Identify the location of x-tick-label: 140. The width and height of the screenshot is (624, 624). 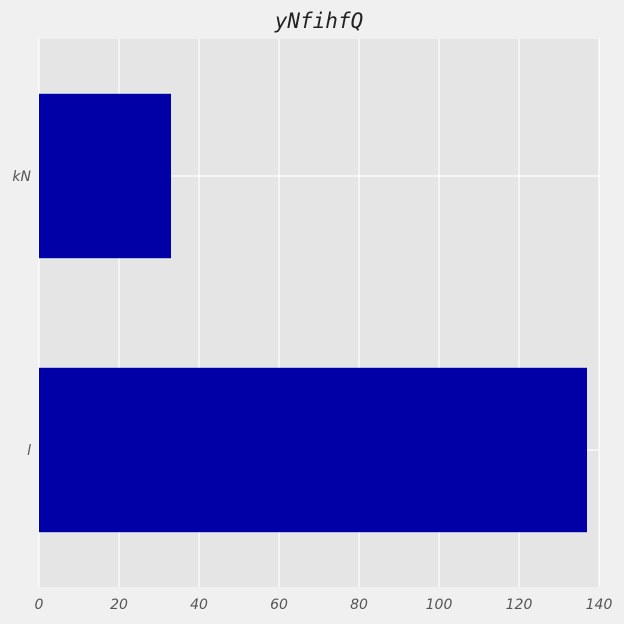
(599, 605).